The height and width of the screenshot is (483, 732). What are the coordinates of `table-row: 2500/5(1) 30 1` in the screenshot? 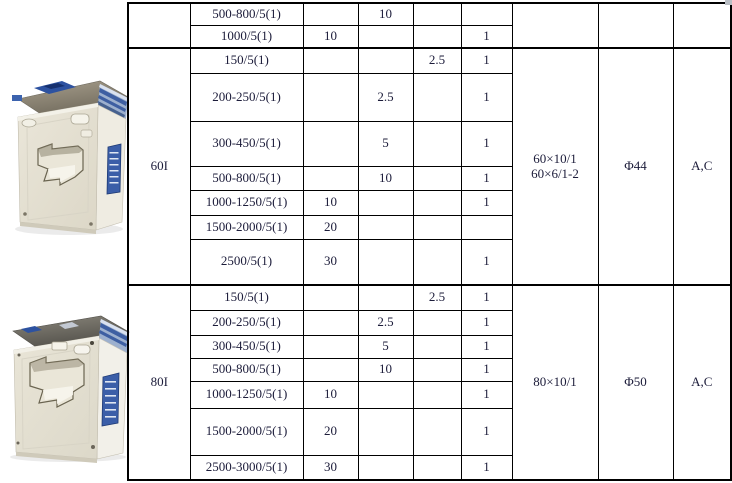 It's located at (429, 262).